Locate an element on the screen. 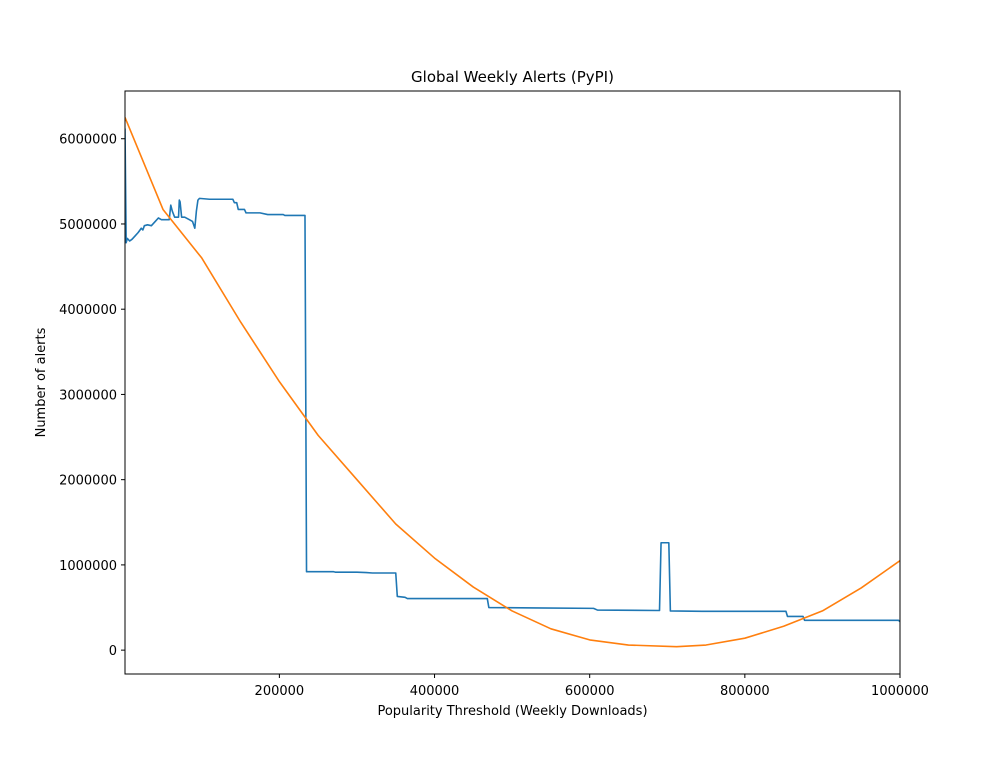 This screenshot has width=1000, height=758. y-tick-label: 6000000 is located at coordinates (88, 140).